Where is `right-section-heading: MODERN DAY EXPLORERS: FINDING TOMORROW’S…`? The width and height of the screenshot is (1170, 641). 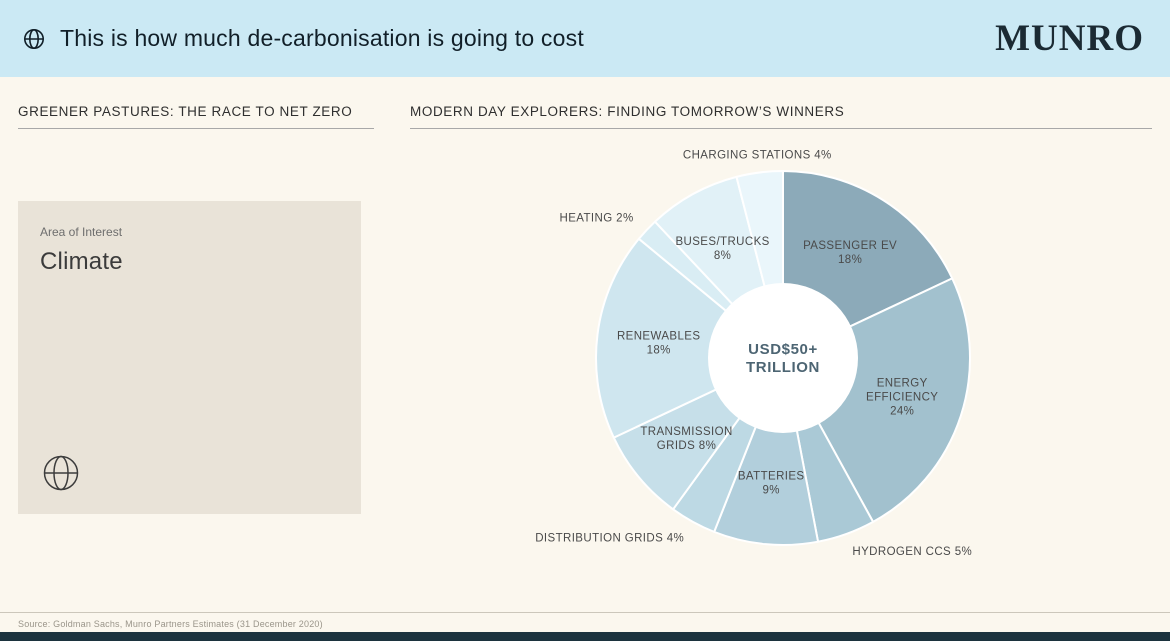 right-section-heading: MODERN DAY EXPLORERS: FINDING TOMORROW’S… is located at coordinates (781, 116).